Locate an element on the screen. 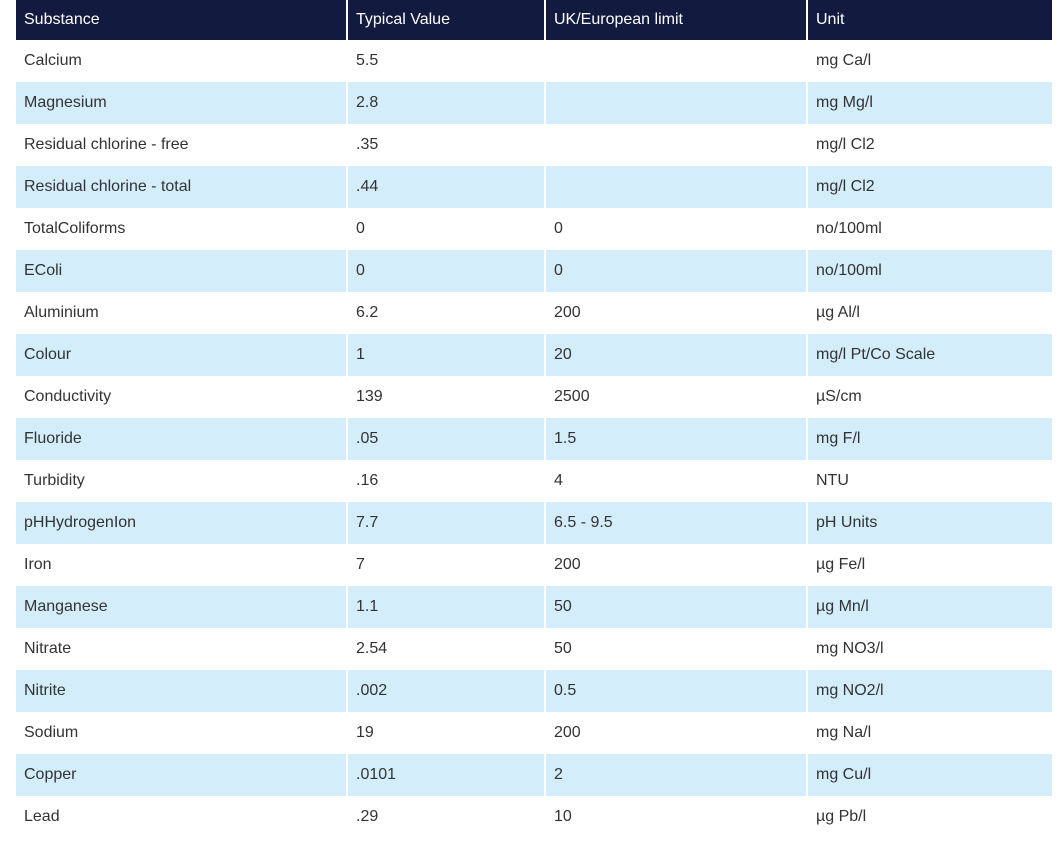 The height and width of the screenshot is (848, 1064). typical-value-cell: 1.1 is located at coordinates (446, 607).